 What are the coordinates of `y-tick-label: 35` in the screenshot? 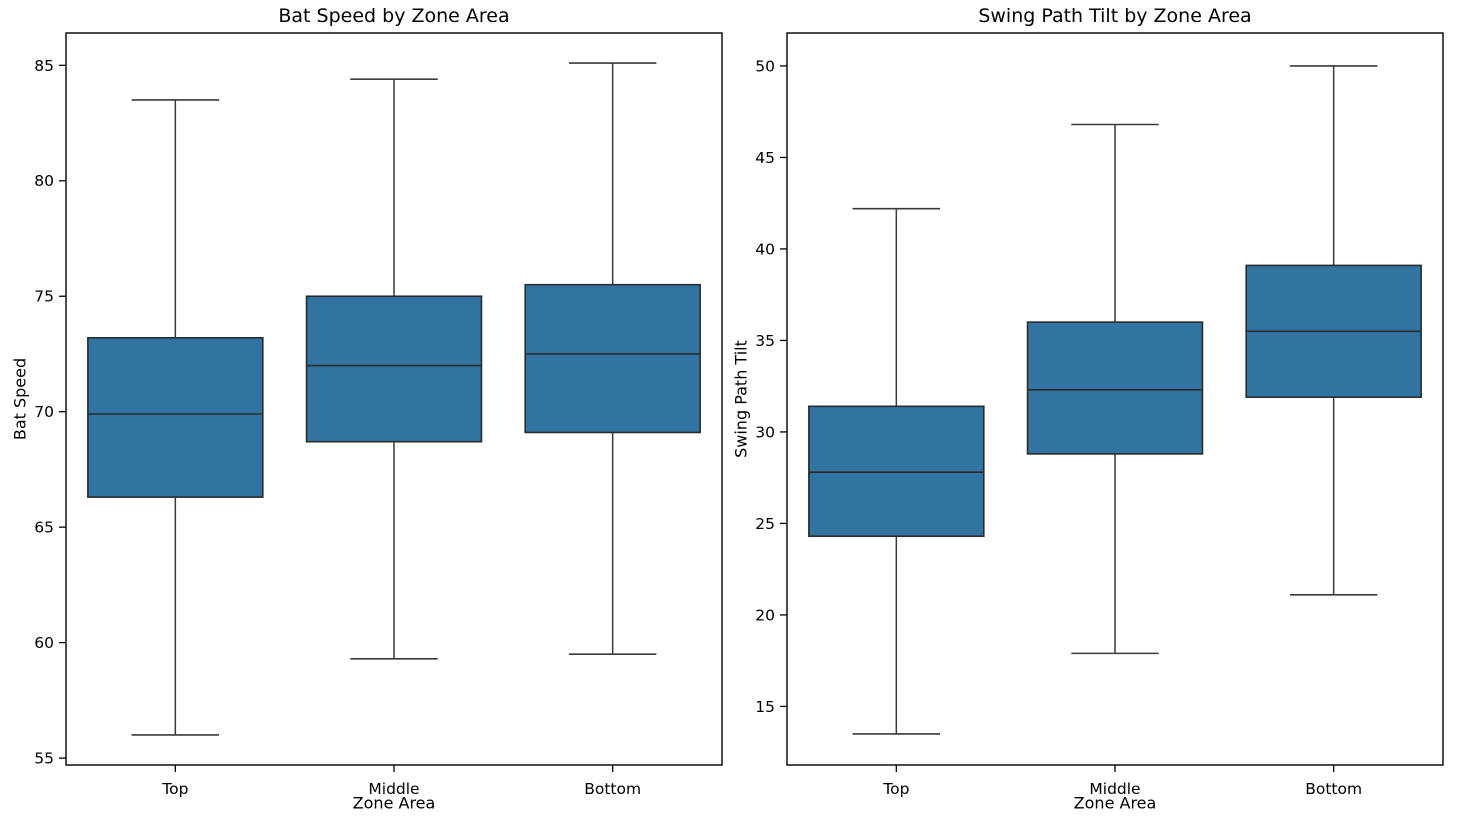 It's located at (765, 341).